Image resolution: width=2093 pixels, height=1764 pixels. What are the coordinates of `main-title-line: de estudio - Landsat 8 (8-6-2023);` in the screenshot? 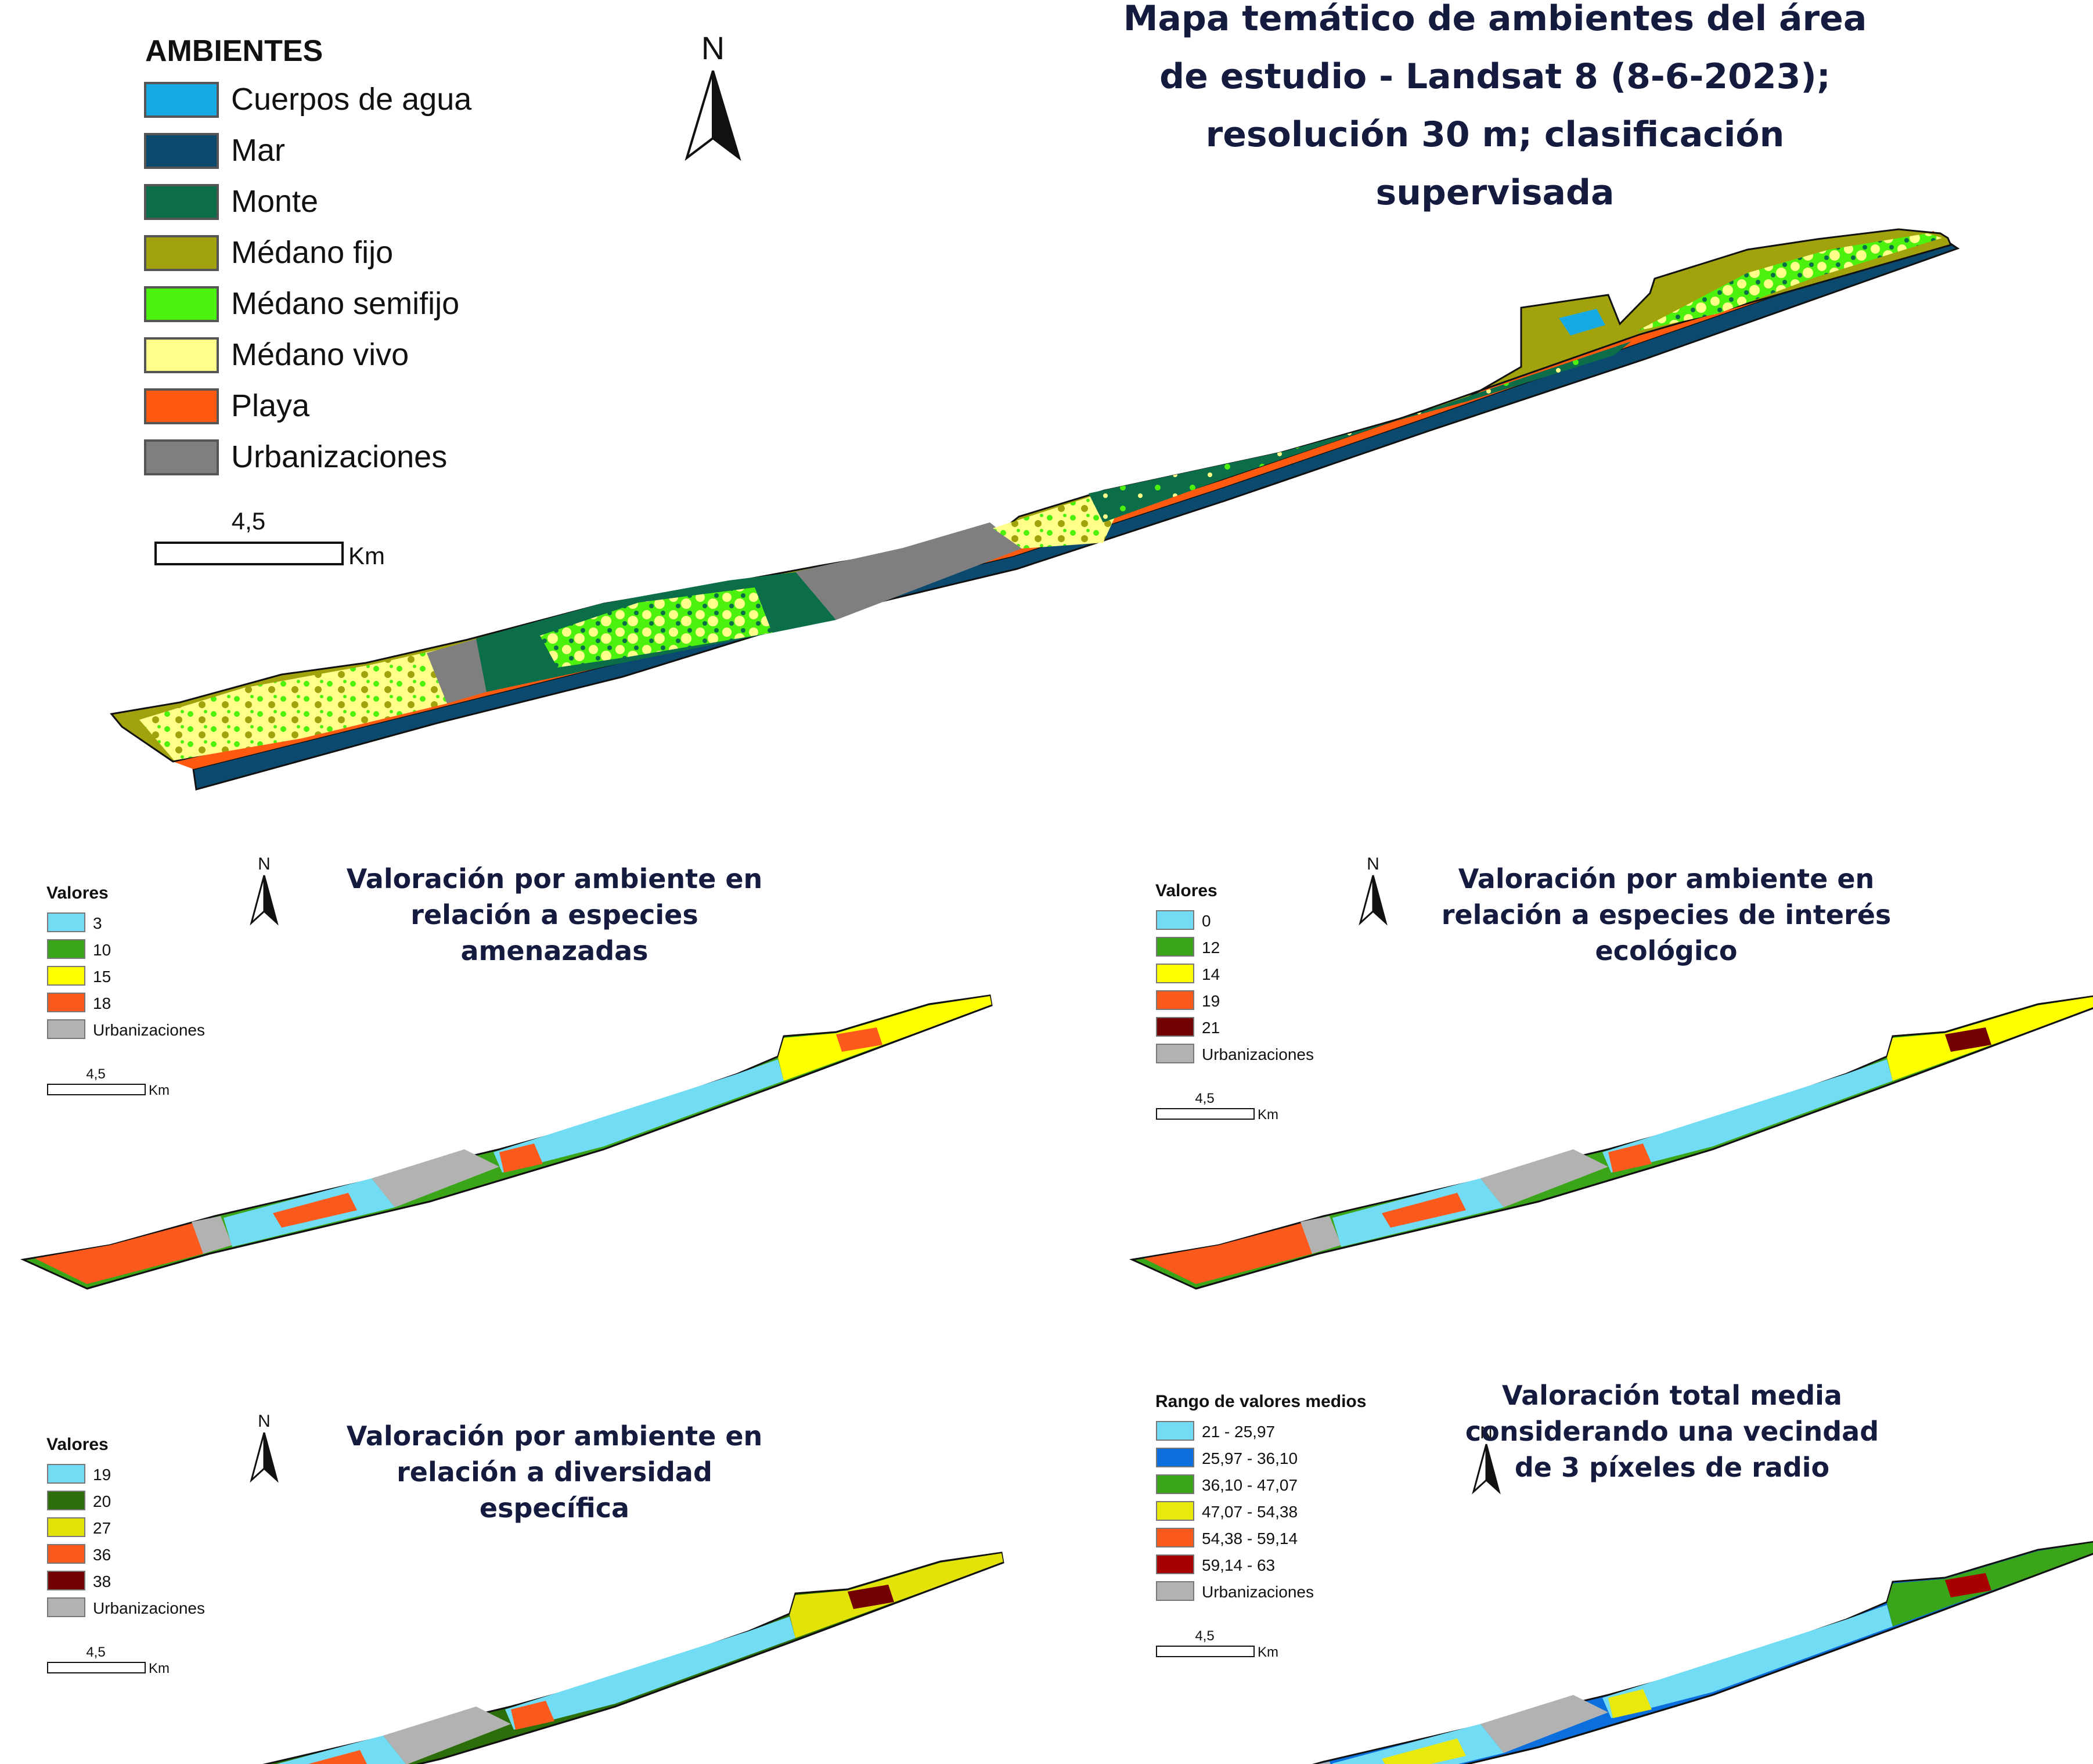 It's located at (1495, 76).